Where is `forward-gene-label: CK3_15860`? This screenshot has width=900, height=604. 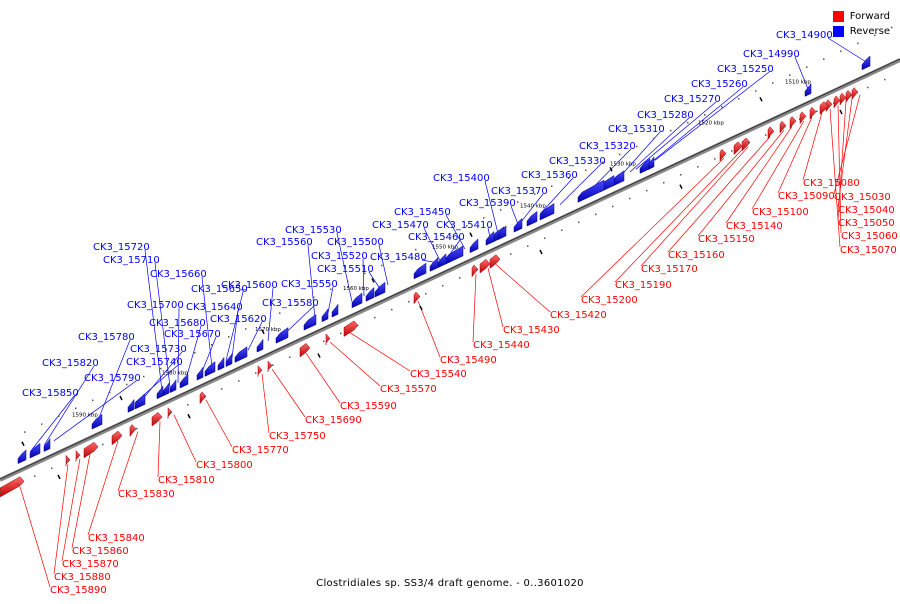
forward-gene-label: CK3_15860 is located at coordinates (100, 551).